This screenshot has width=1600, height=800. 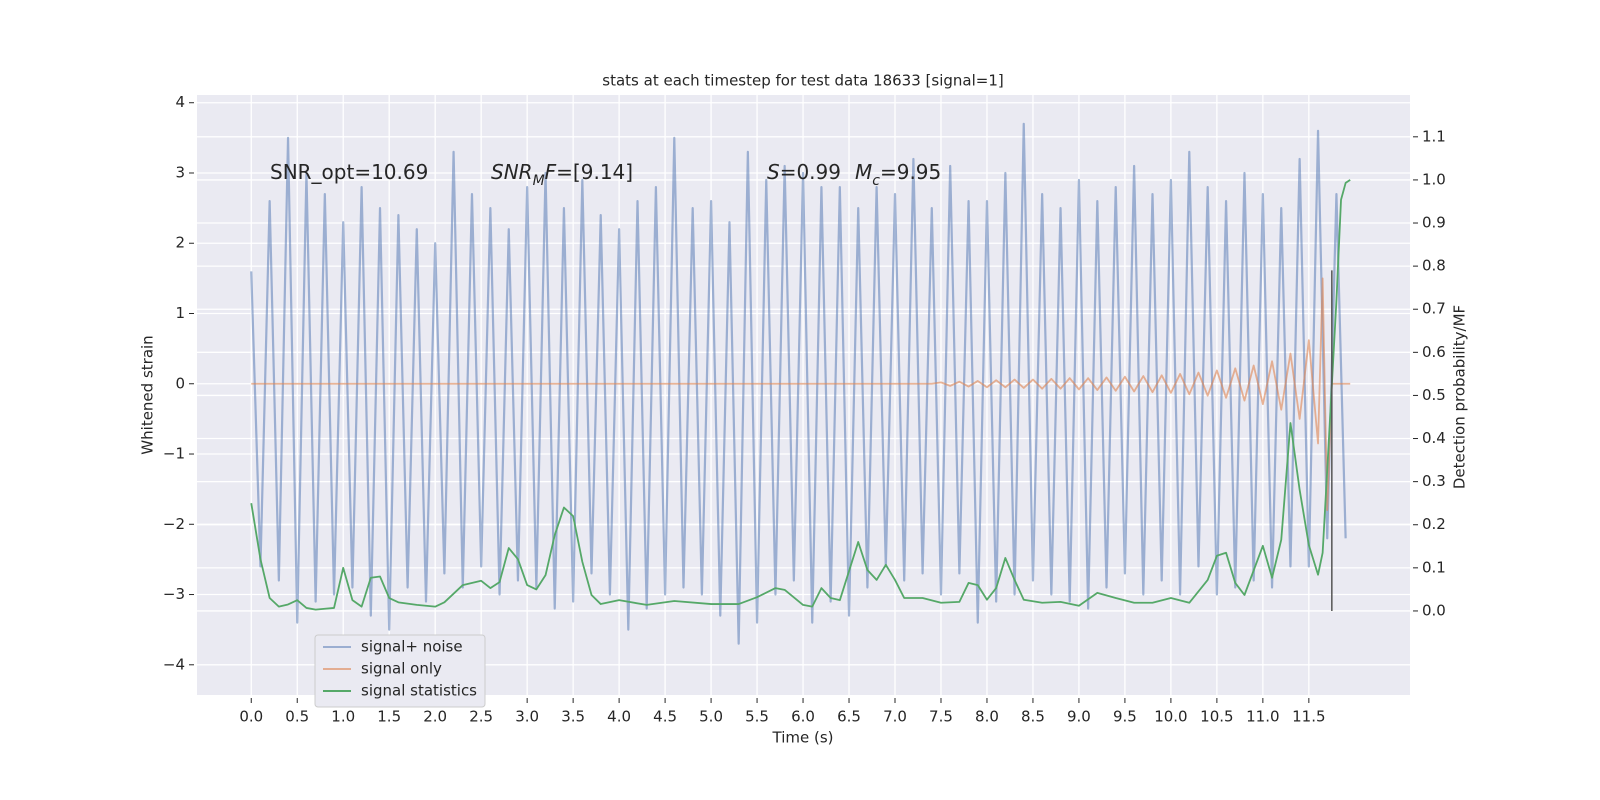 What do you see at coordinates (1434, 136) in the screenshot?
I see `y2-tick-label: 1.1` at bounding box center [1434, 136].